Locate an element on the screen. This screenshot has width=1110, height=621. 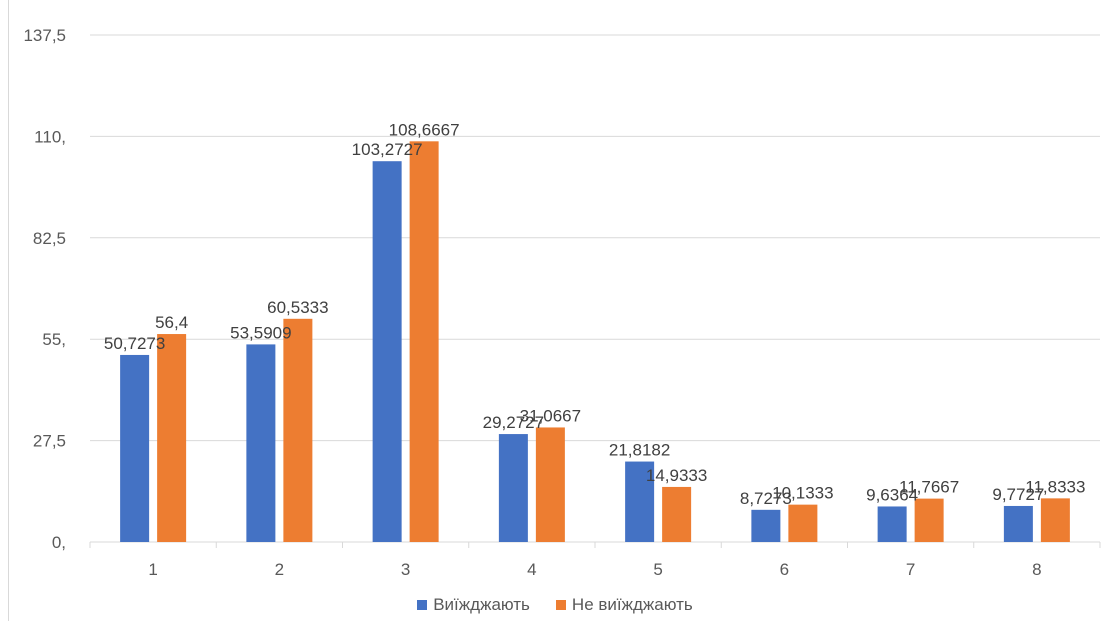
legend-label-series-2: Не виїжджають is located at coordinates (632, 604).